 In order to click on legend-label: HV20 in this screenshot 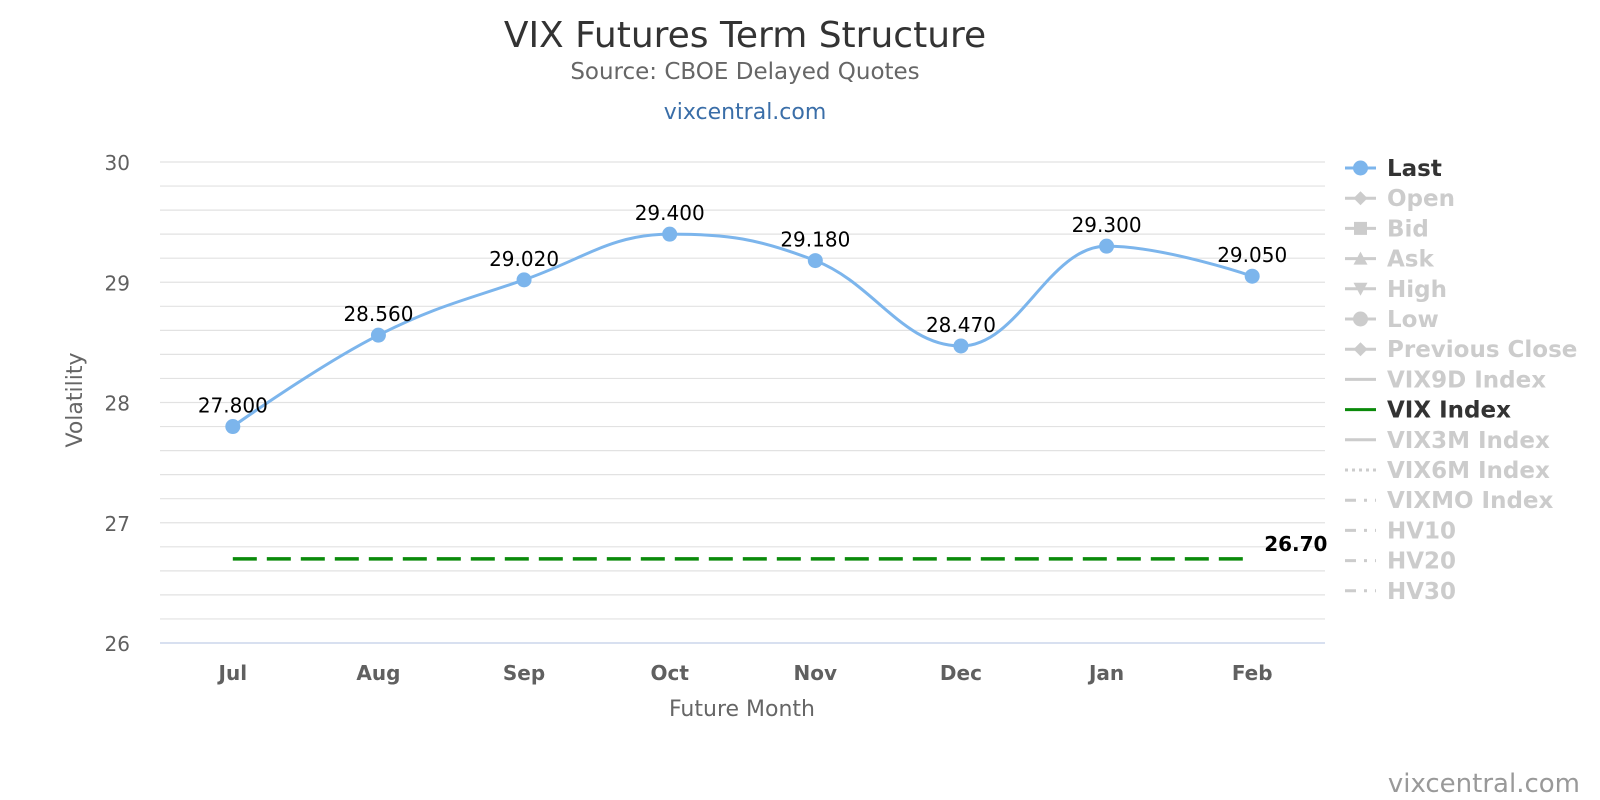, I will do `click(1421, 562)`.